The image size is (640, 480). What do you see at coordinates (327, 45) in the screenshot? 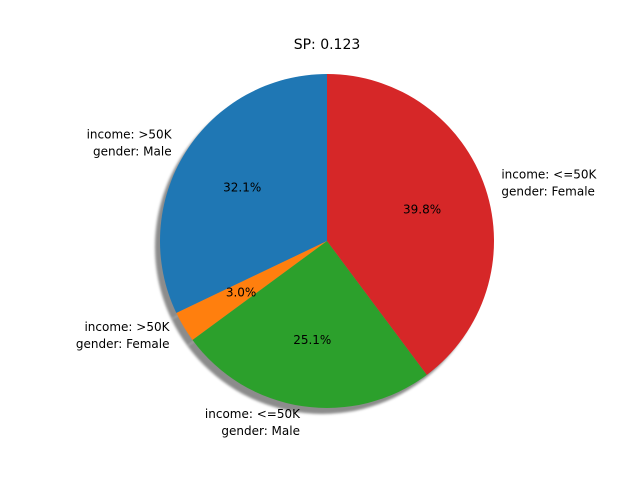
I see `chart-title: SP: 0.123` at bounding box center [327, 45].